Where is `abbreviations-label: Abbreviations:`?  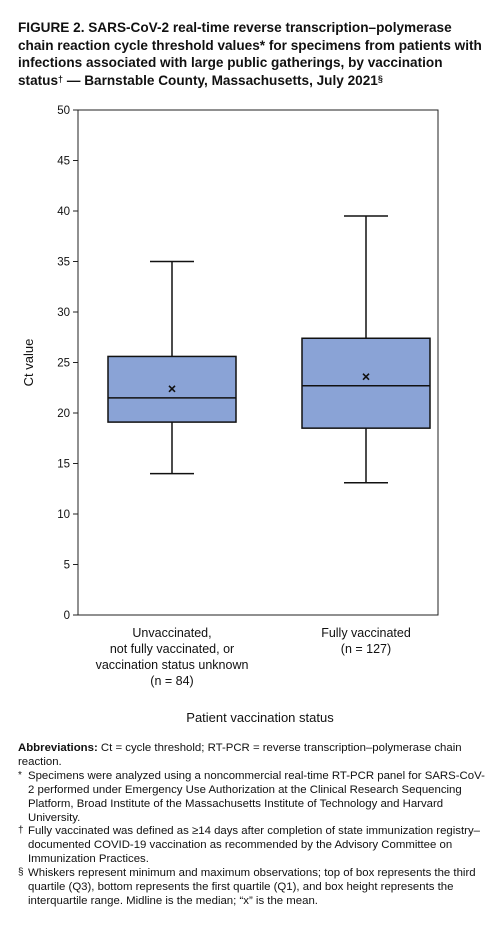
abbreviations-label: Abbreviations: is located at coordinates (58, 748).